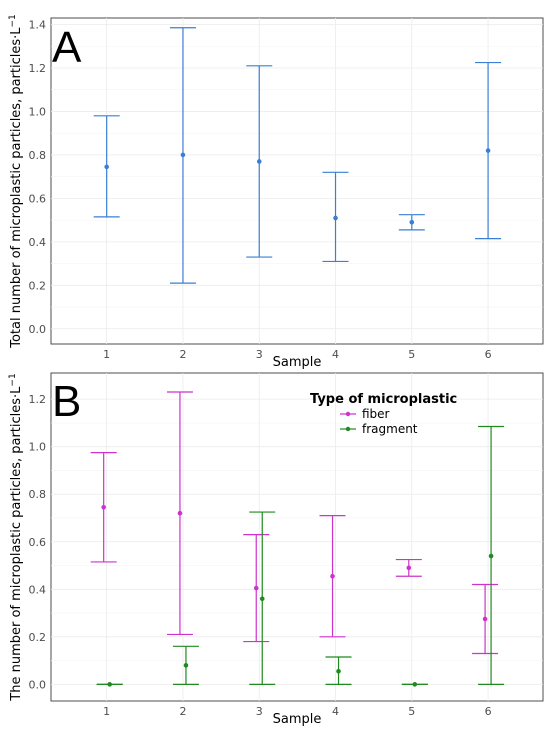 The height and width of the screenshot is (732, 550). I want to click on legend: Type of microplastic fiber fragment, so click(383, 414).